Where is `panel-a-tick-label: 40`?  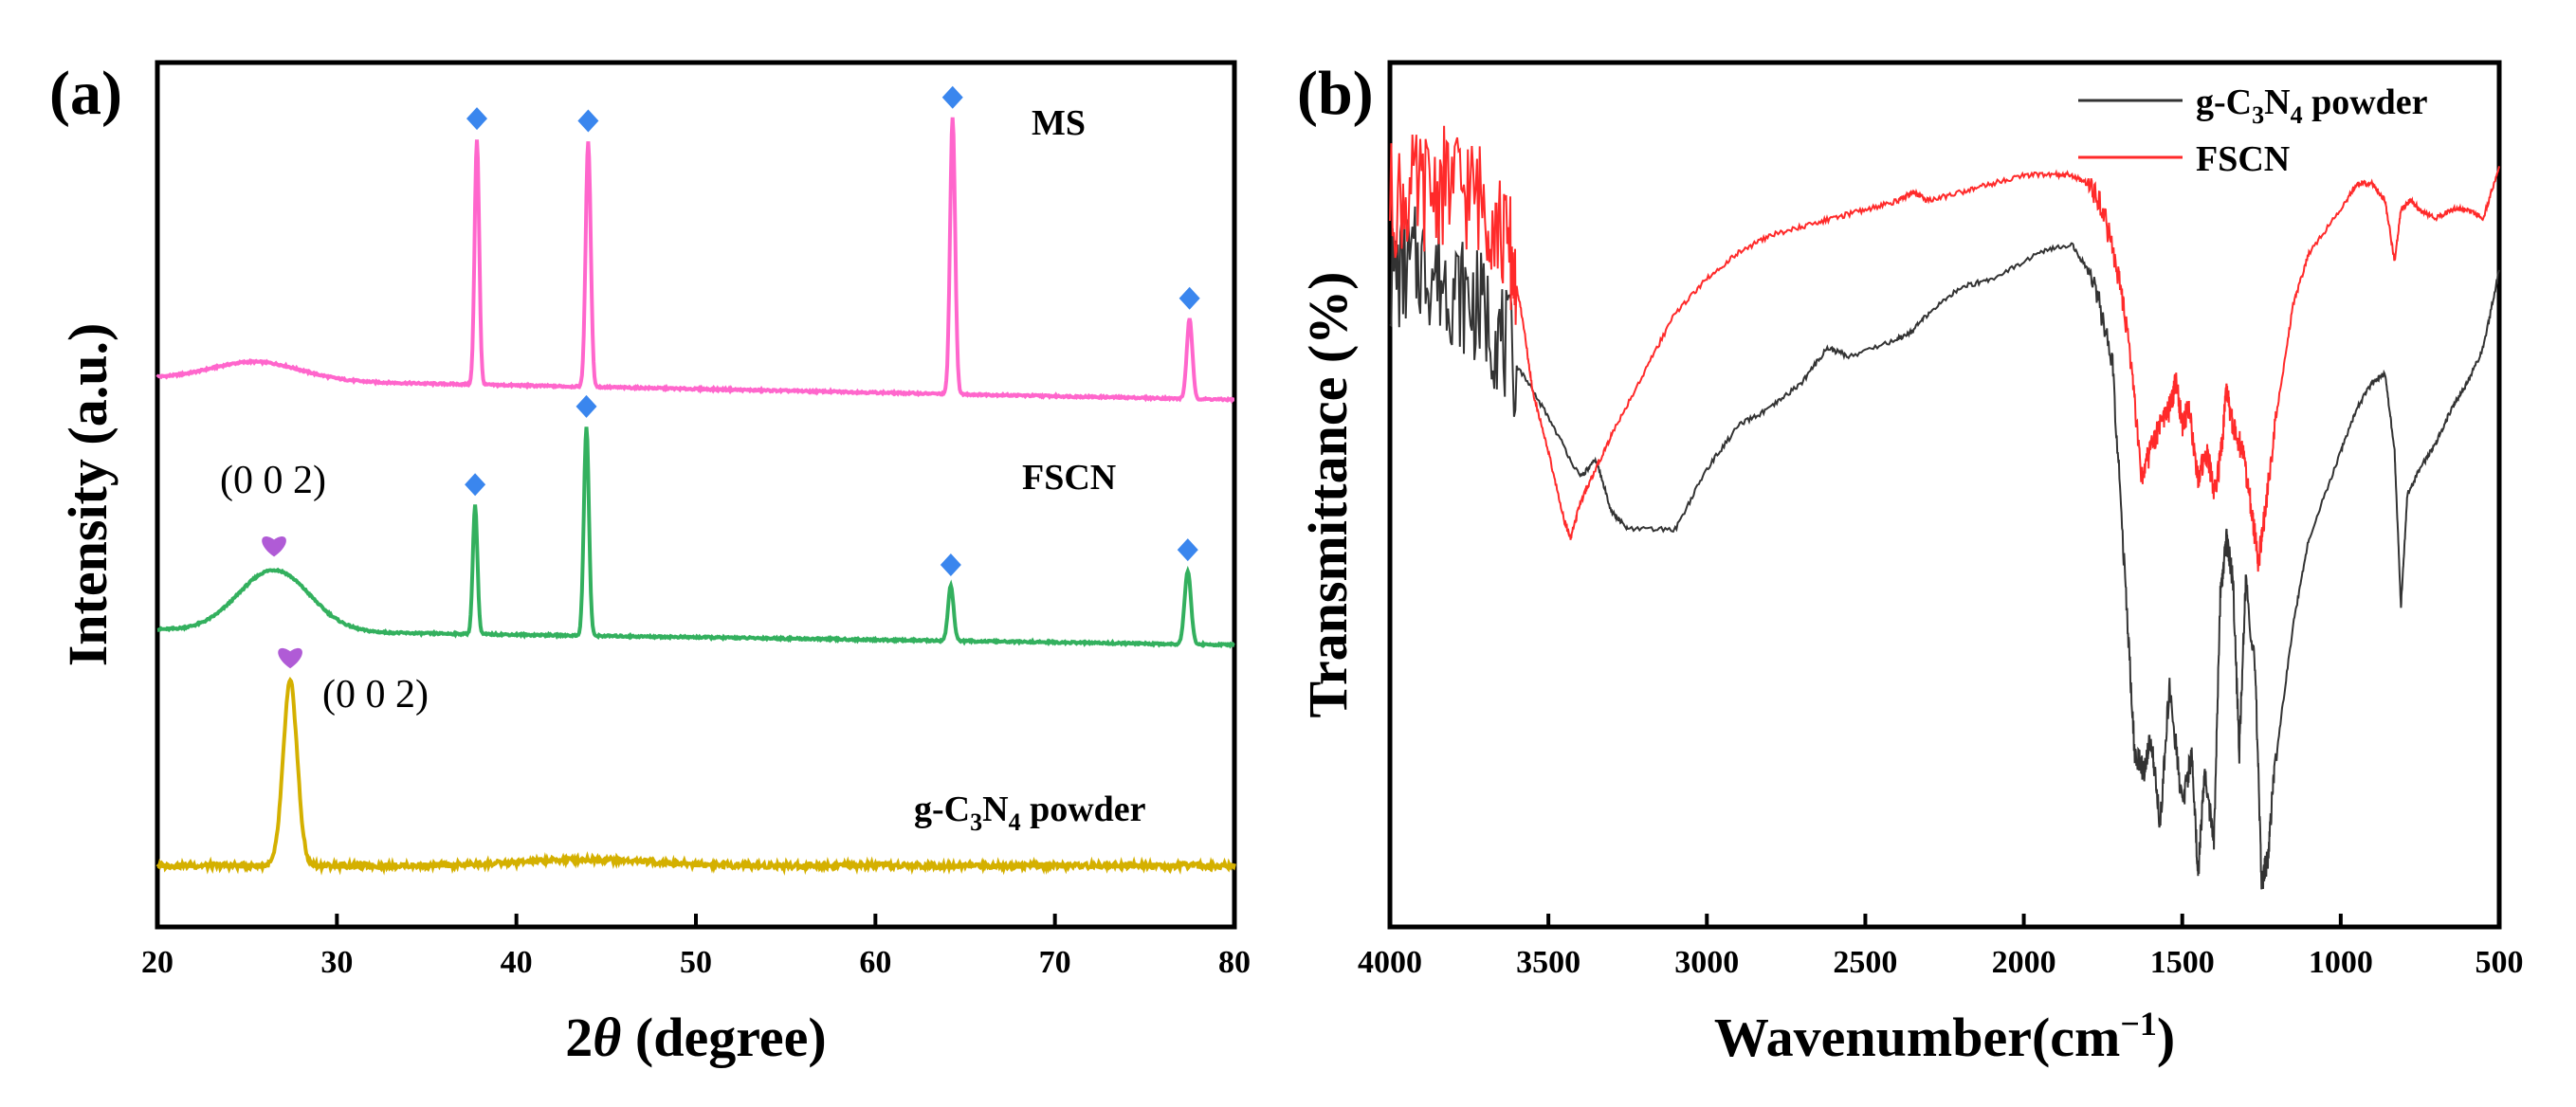
panel-a-tick-label: 40 is located at coordinates (517, 962).